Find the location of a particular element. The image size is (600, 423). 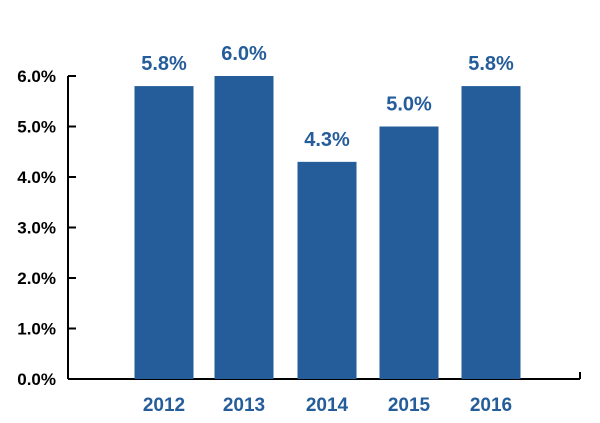

data-label-2013: 6.0% is located at coordinates (244, 54).